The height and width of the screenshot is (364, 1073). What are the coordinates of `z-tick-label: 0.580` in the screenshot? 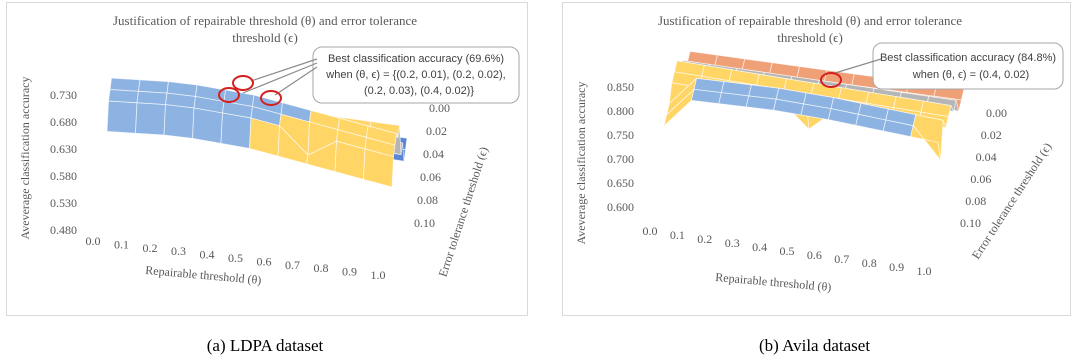 It's located at (63, 176).